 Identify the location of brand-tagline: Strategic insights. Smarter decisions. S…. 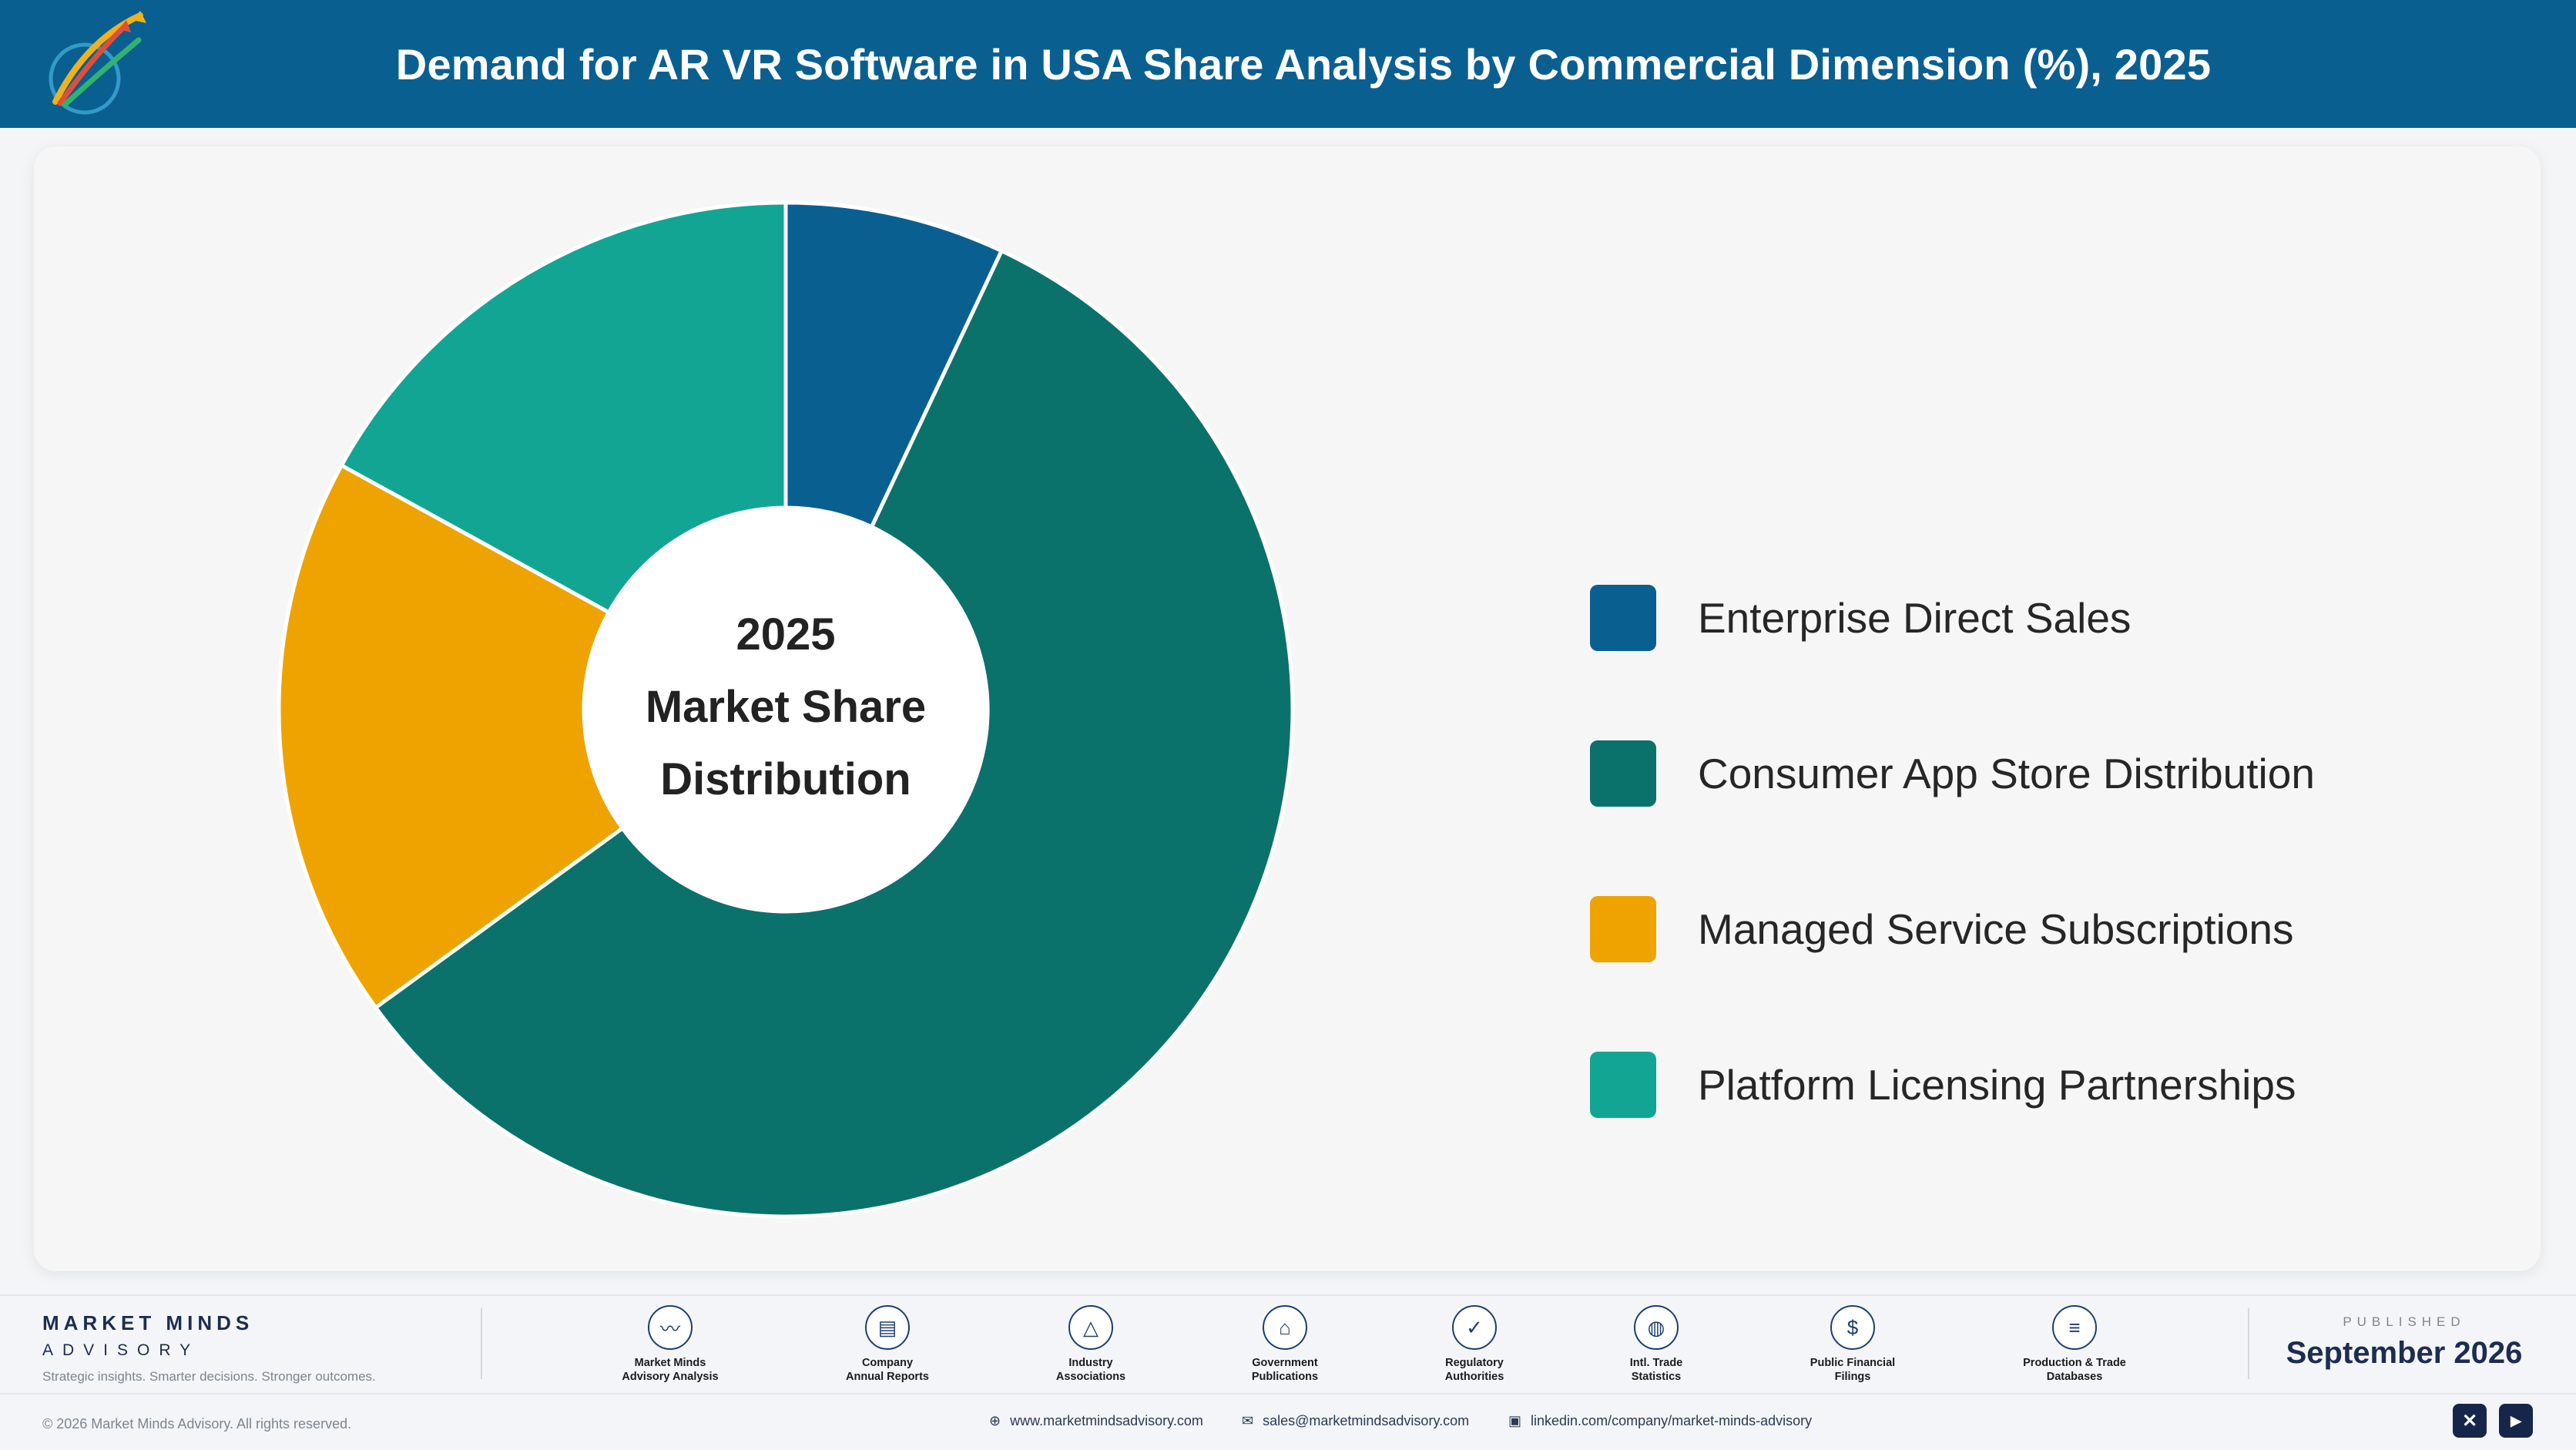
(209, 1376).